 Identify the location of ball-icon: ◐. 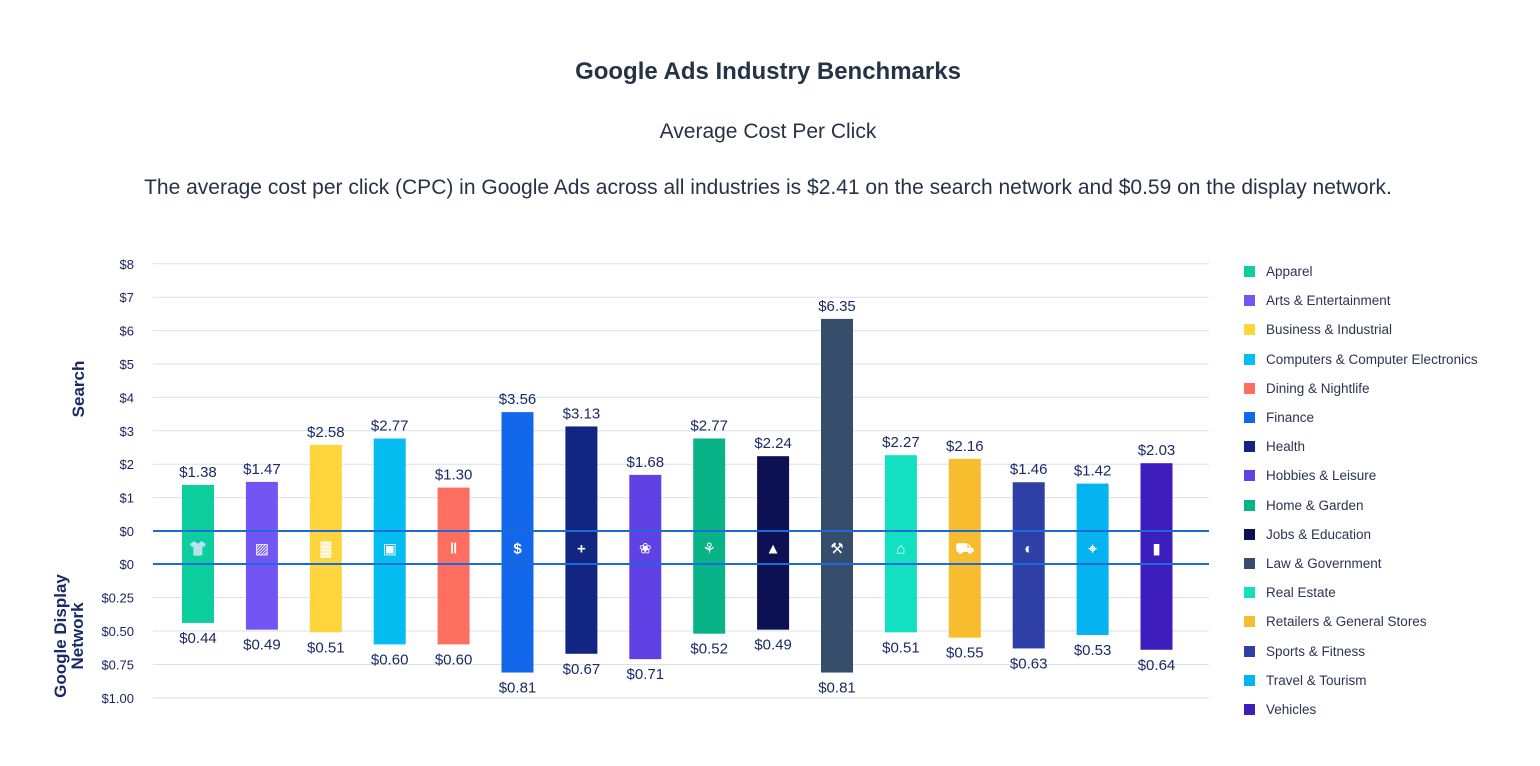
(1028, 549).